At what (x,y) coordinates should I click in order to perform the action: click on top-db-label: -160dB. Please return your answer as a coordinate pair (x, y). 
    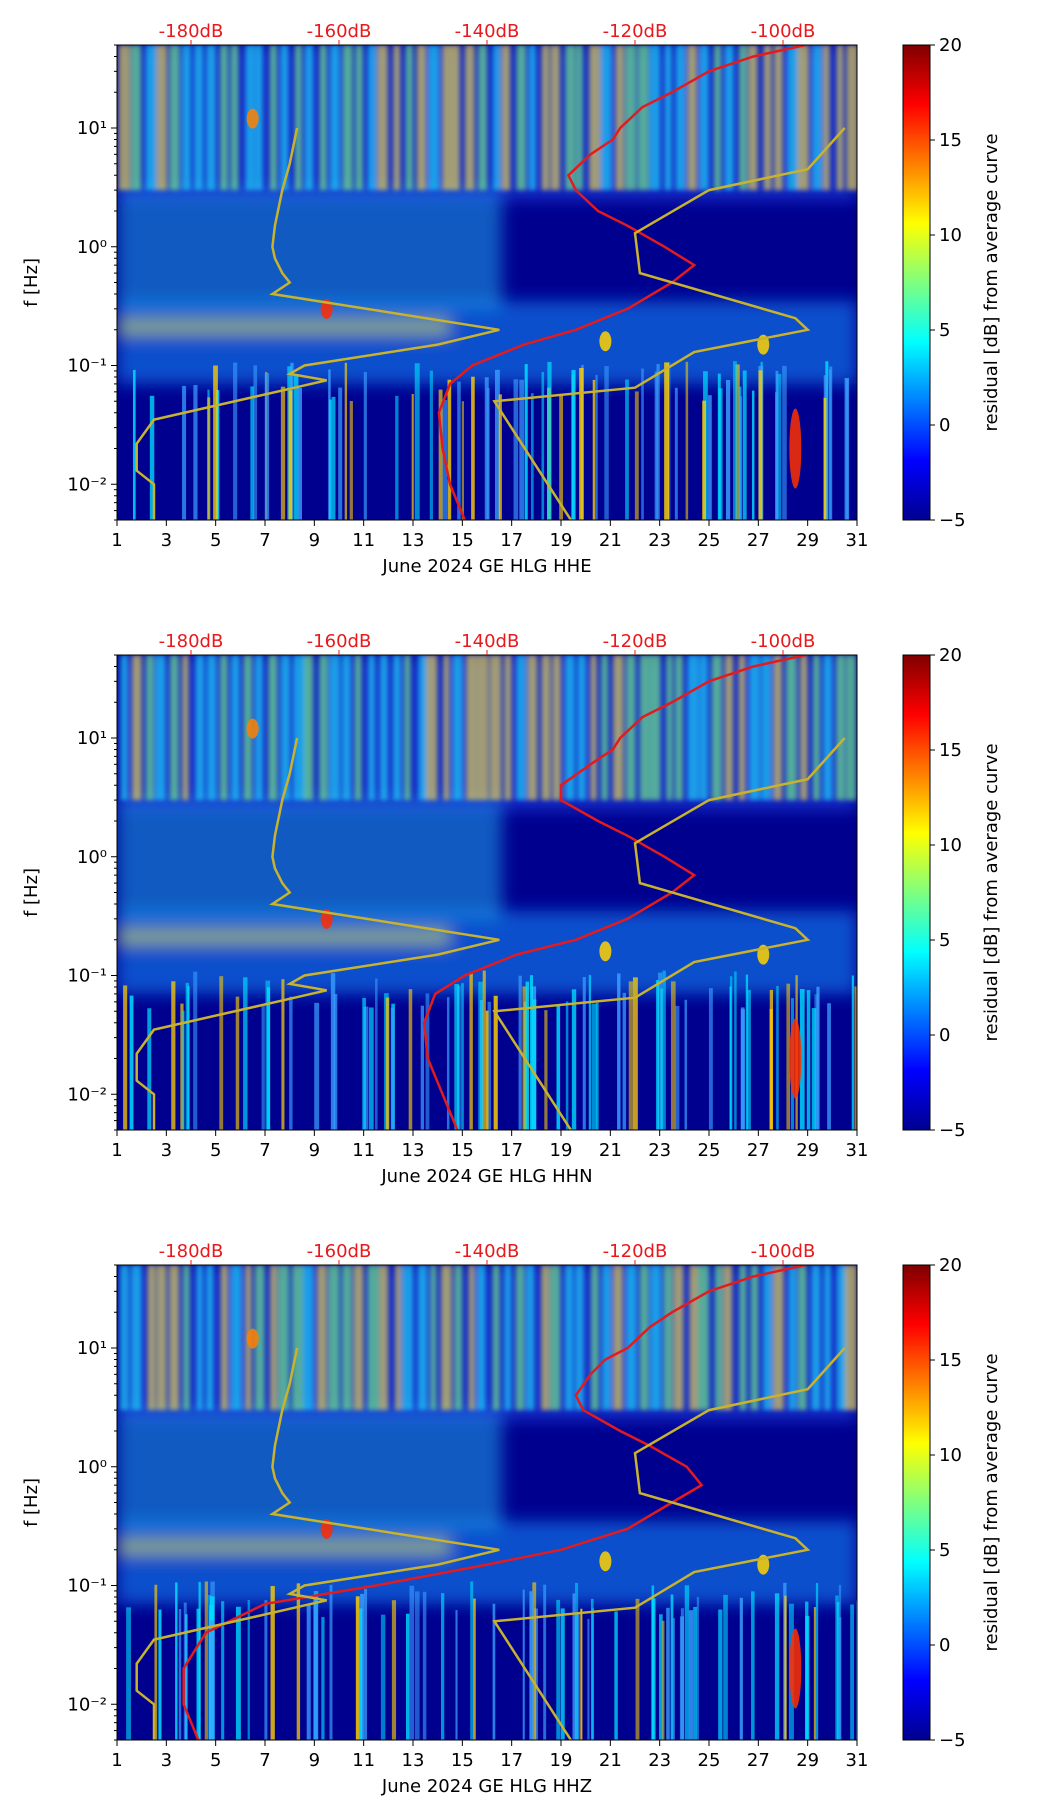
    Looking at the image, I should click on (339, 1251).